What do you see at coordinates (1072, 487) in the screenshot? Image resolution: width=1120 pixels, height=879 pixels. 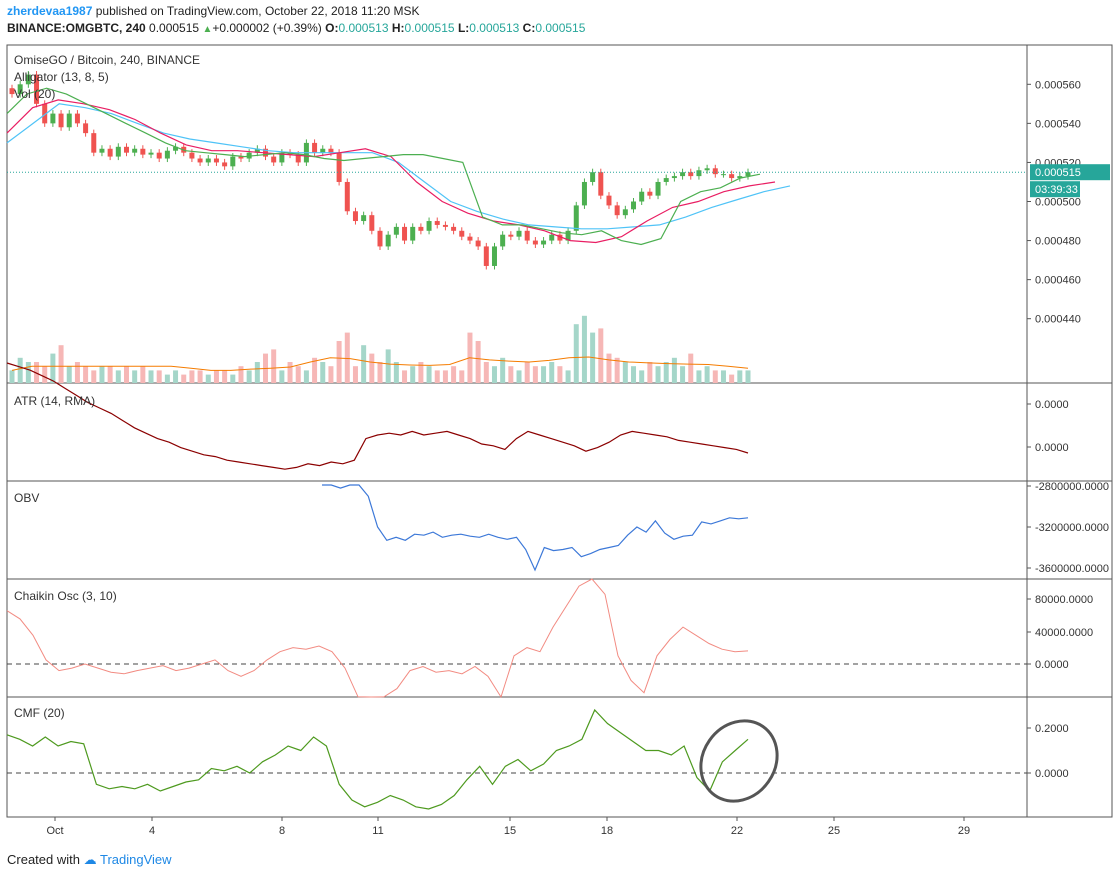 I see `obv-tick-label: -2800000.0000` at bounding box center [1072, 487].